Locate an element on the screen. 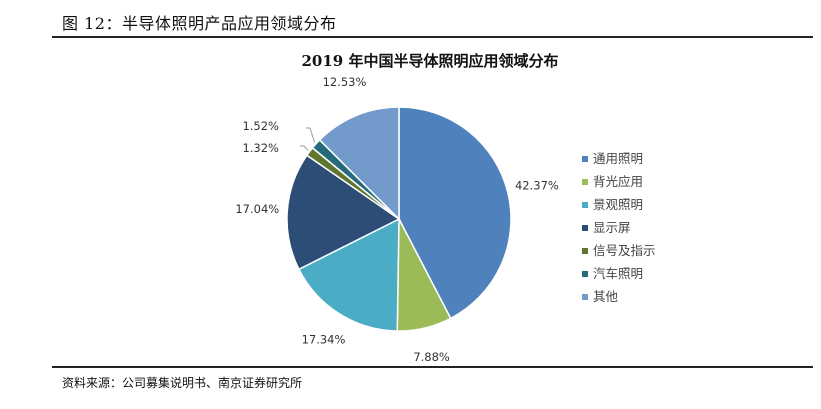 The height and width of the screenshot is (409, 821). legend-label-5: 信号及指示 is located at coordinates (624, 250).